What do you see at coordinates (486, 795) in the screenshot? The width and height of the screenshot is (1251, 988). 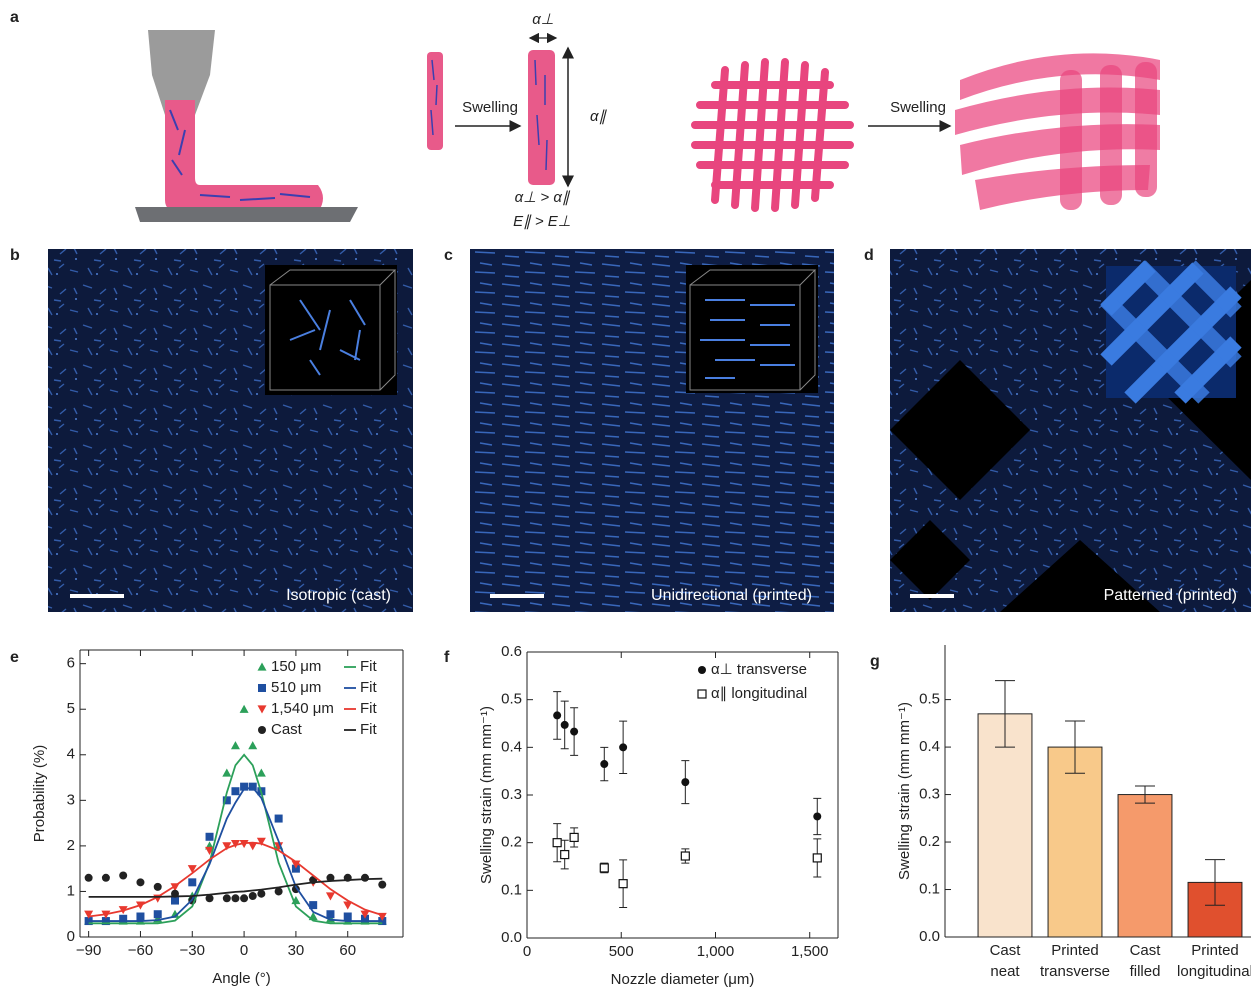 I see `y-axis-label: Swelling strain (mm mm⁻¹)` at bounding box center [486, 795].